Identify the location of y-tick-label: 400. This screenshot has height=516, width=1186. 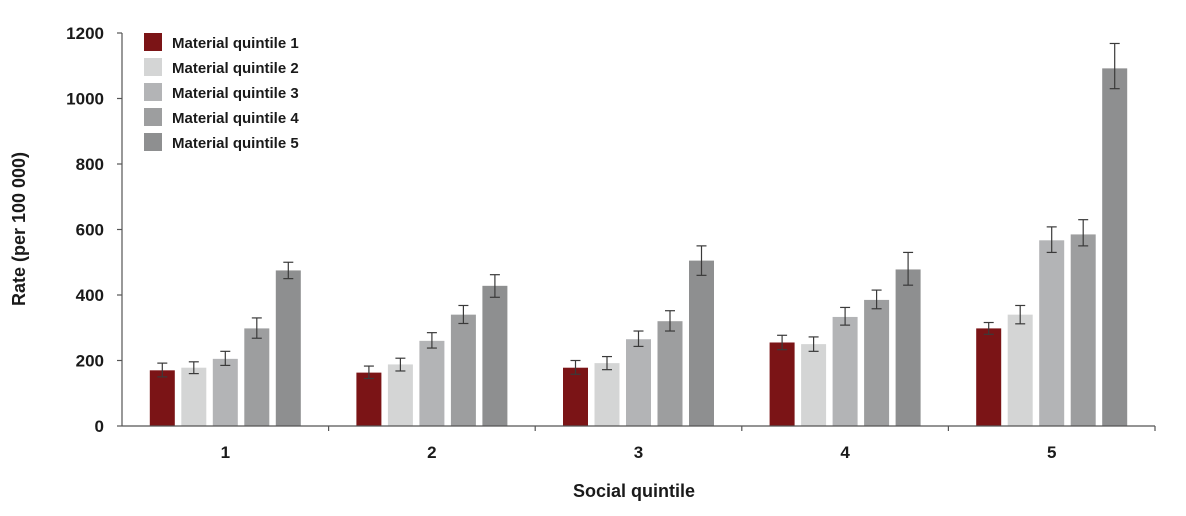
(90, 295).